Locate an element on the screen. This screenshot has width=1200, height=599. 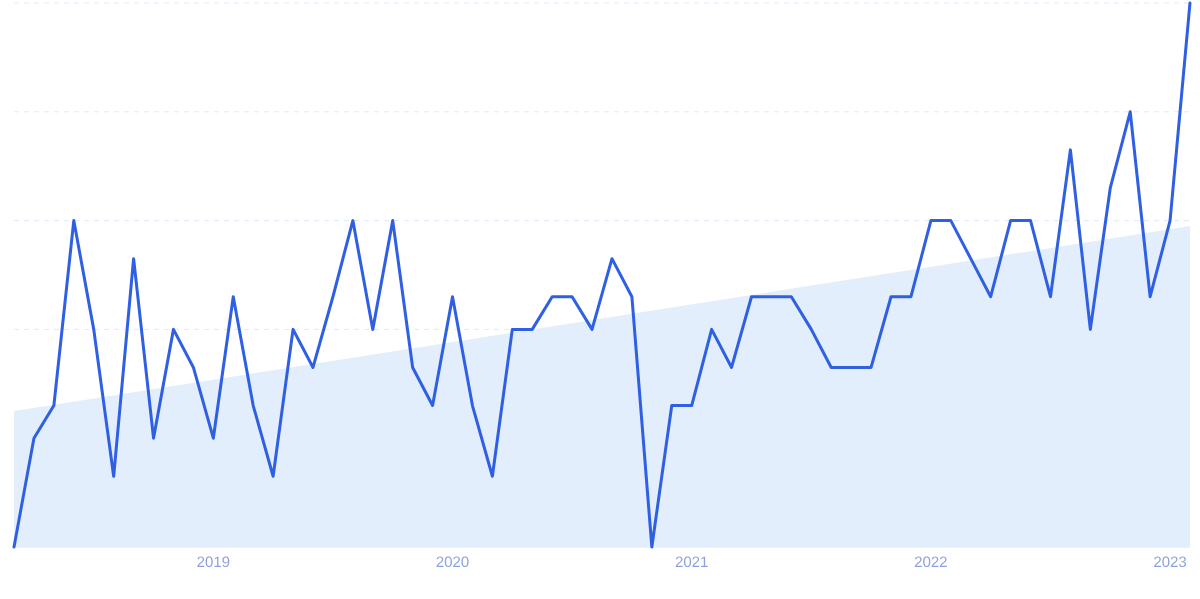
x-tick-label: 2022 is located at coordinates (930, 562).